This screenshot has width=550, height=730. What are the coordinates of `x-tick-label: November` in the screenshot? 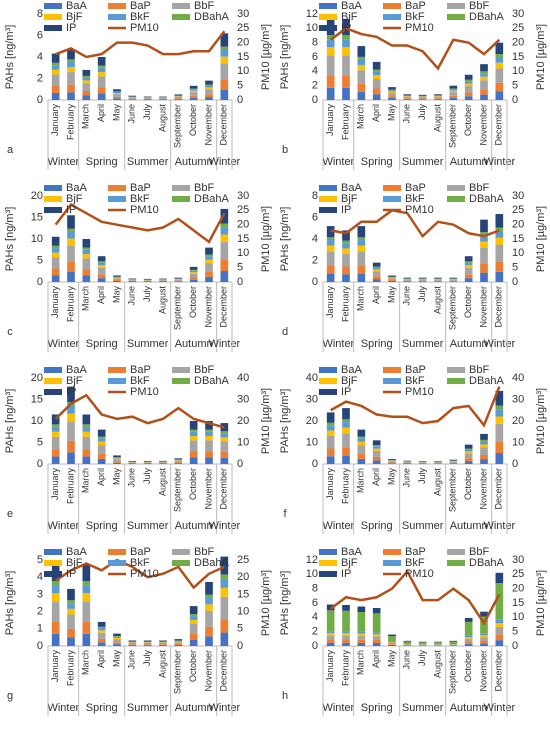 It's located at (208, 671).